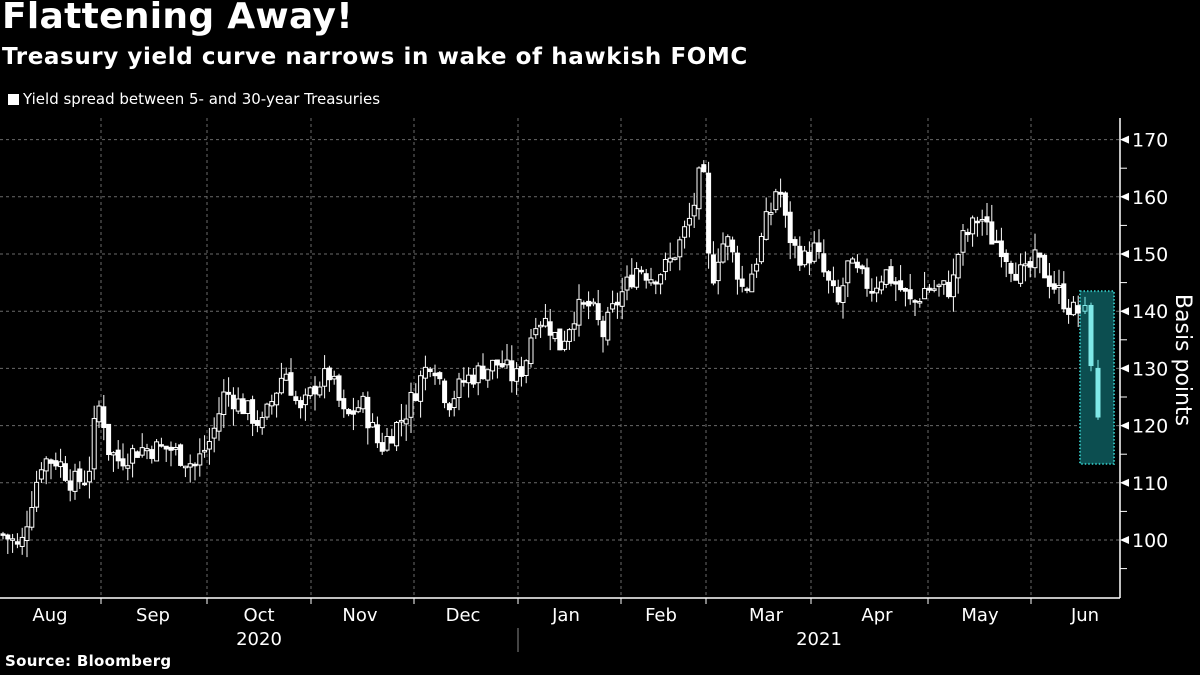 This screenshot has width=1200, height=675. I want to click on chart-title: Flattening Away!, so click(177, 18).